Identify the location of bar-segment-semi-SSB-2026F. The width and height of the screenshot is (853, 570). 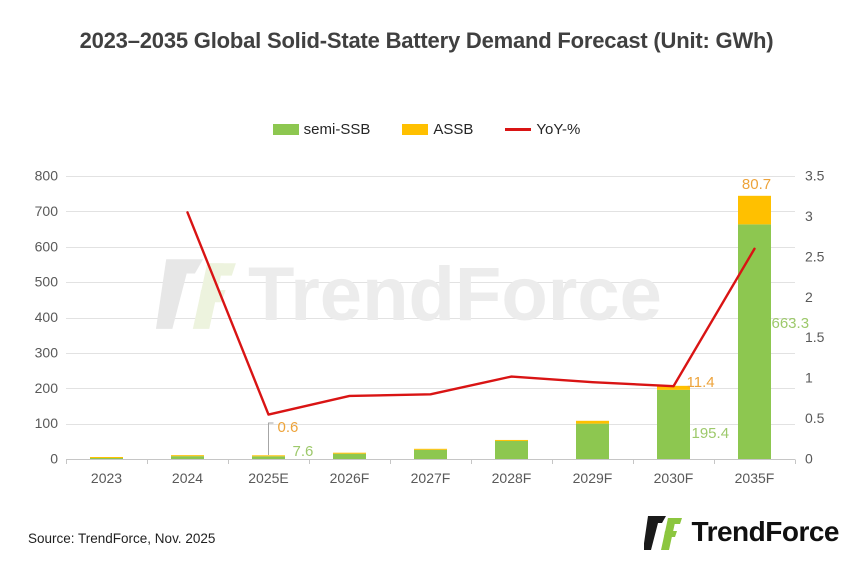
(349, 456).